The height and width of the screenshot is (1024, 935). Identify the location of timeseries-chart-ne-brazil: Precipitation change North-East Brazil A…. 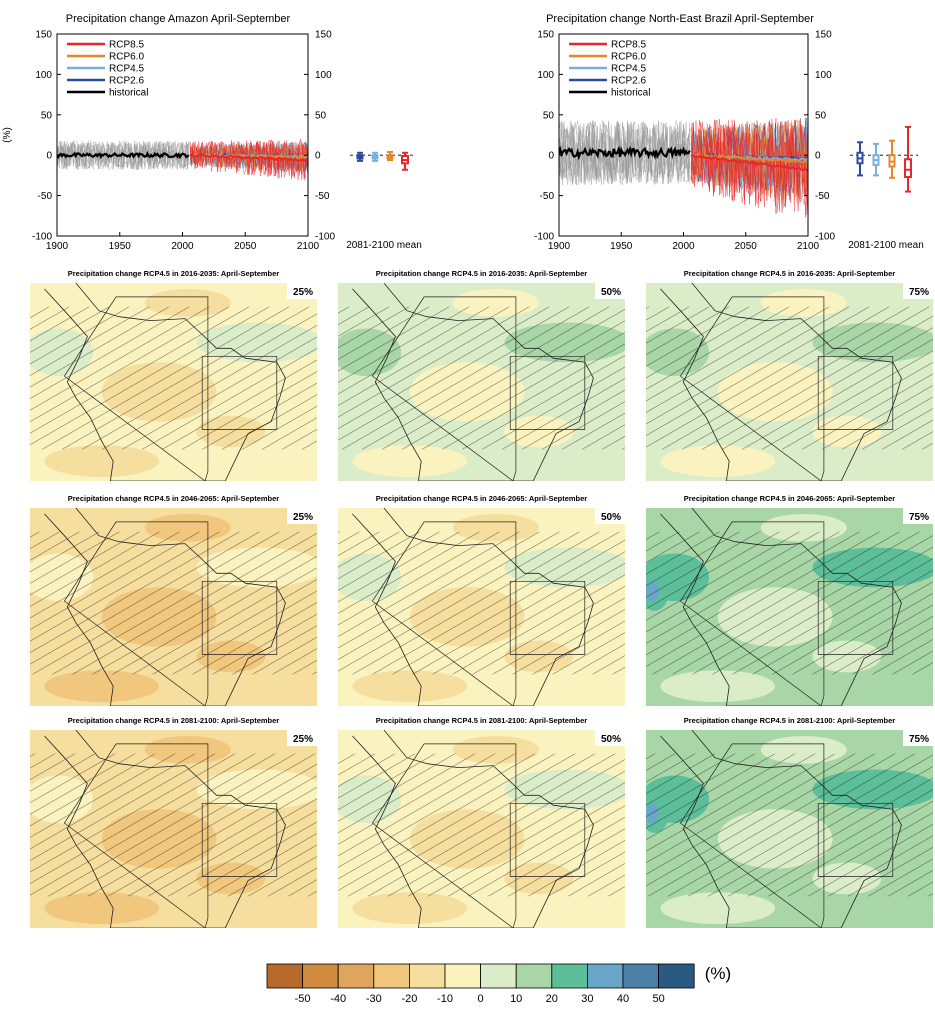
(729, 132).